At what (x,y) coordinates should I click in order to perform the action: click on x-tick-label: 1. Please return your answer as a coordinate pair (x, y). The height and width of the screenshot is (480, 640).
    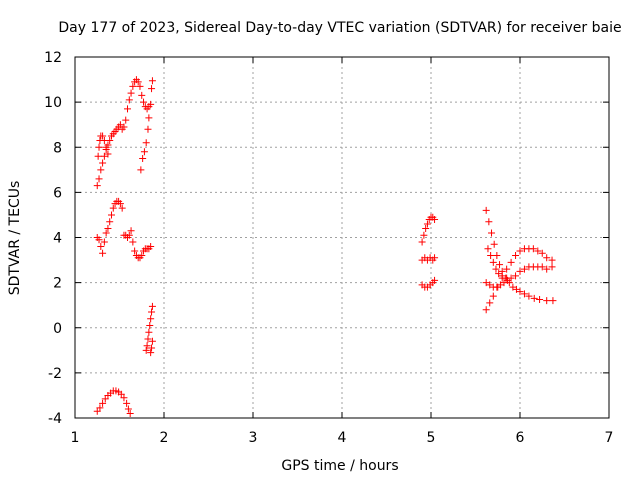
    Looking at the image, I should click on (75, 438).